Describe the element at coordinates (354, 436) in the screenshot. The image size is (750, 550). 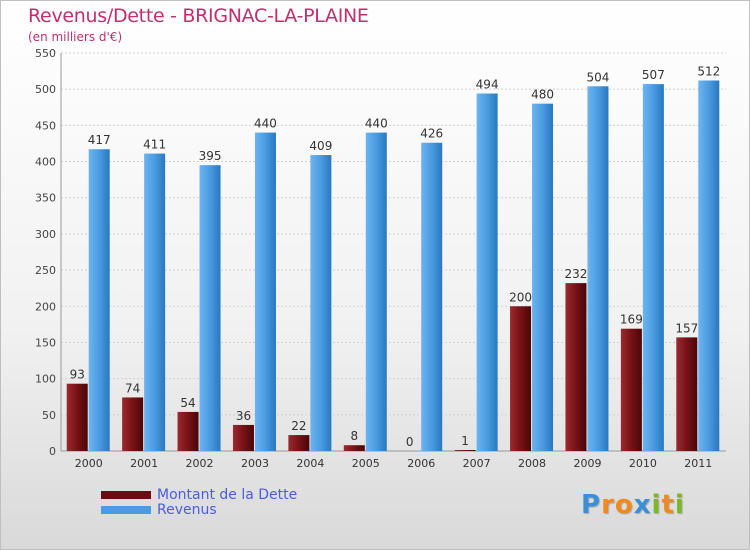
I see `data-label: 8` at that location.